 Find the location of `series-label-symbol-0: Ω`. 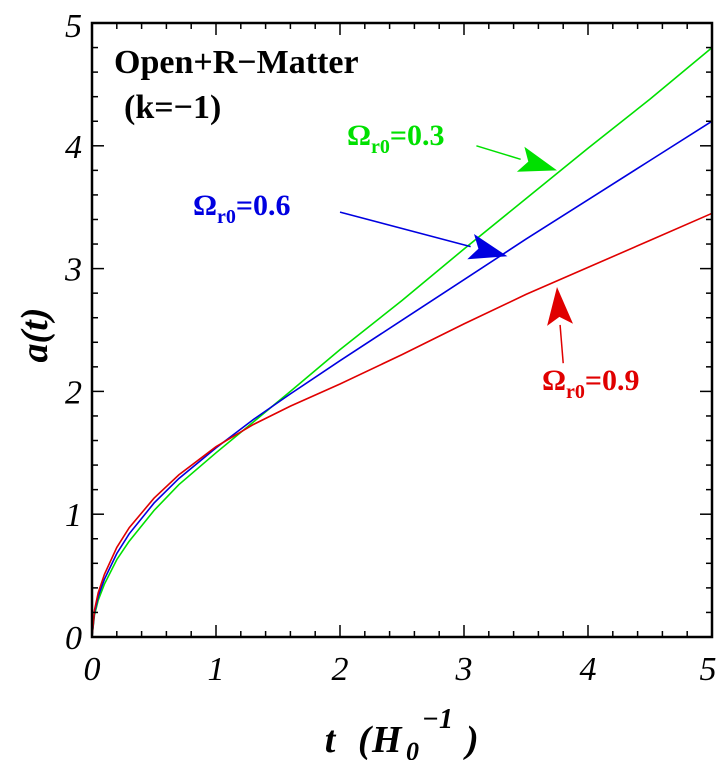

series-label-symbol-0: Ω is located at coordinates (359, 135).